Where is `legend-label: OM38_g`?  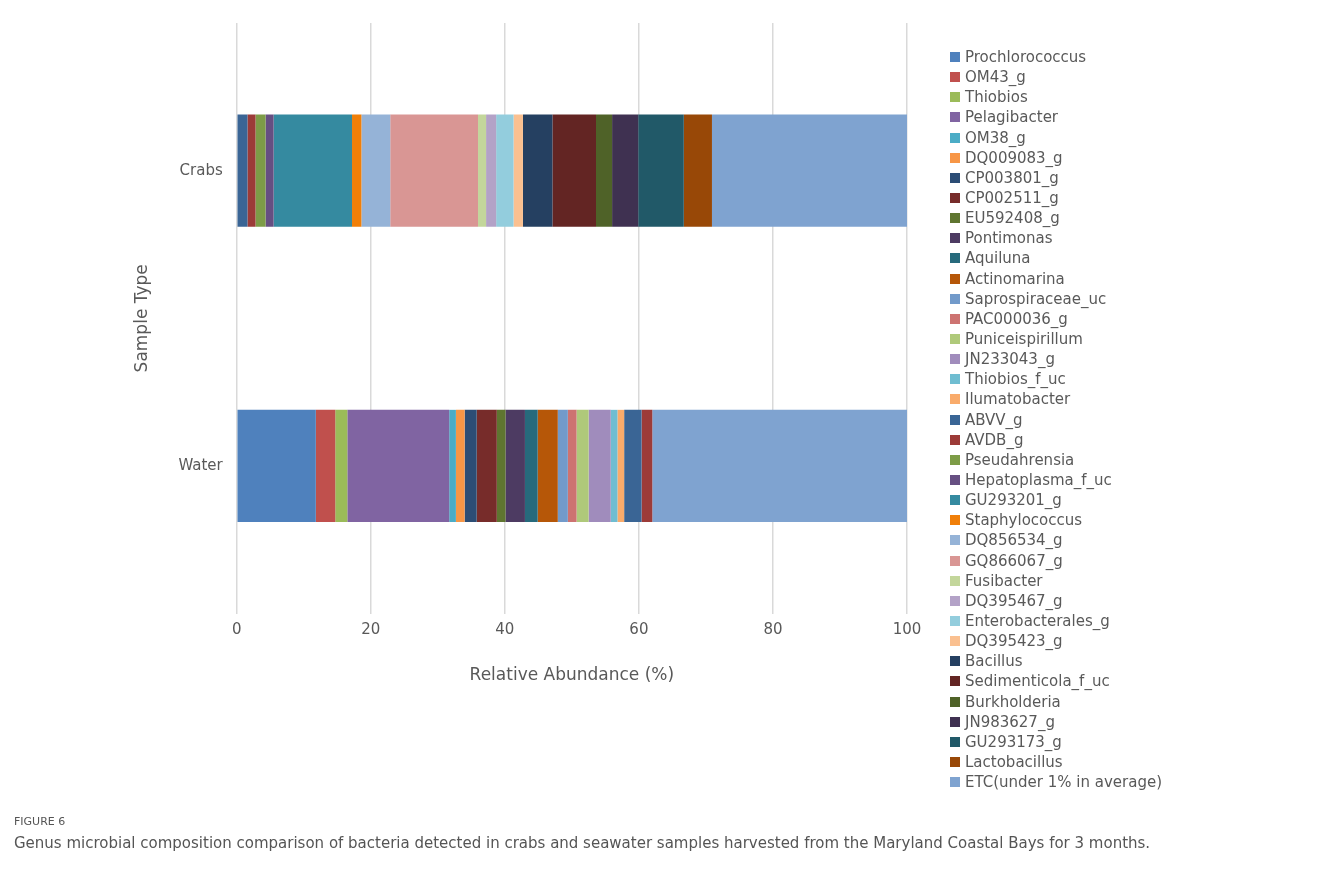
legend-label: OM38_g is located at coordinates (995, 137).